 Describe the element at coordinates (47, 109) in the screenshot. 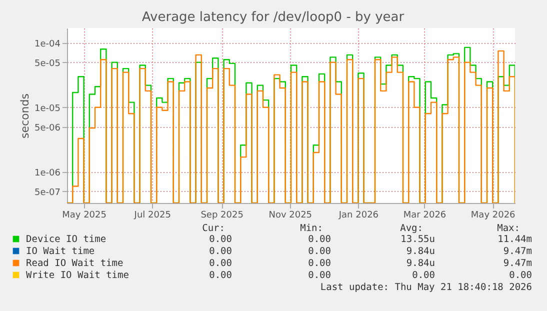

I see `y-tick-label: 1e-05` at that location.